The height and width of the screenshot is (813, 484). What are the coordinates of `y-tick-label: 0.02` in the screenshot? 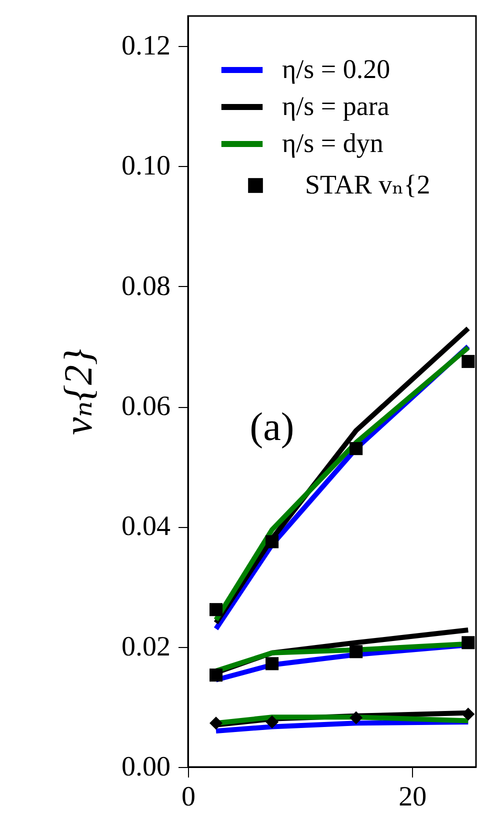 It's located at (146, 646).